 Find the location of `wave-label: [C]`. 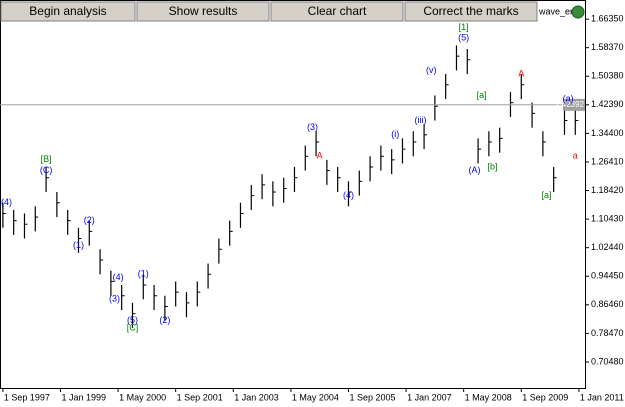

wave-label: [C] is located at coordinates (133, 327).